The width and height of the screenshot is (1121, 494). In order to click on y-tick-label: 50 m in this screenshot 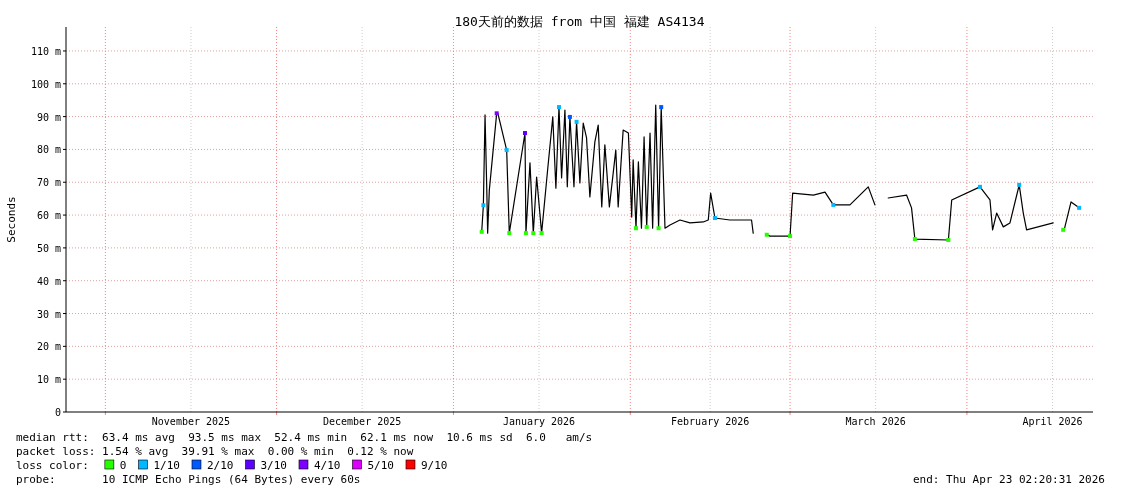, I will do `click(48, 248)`.